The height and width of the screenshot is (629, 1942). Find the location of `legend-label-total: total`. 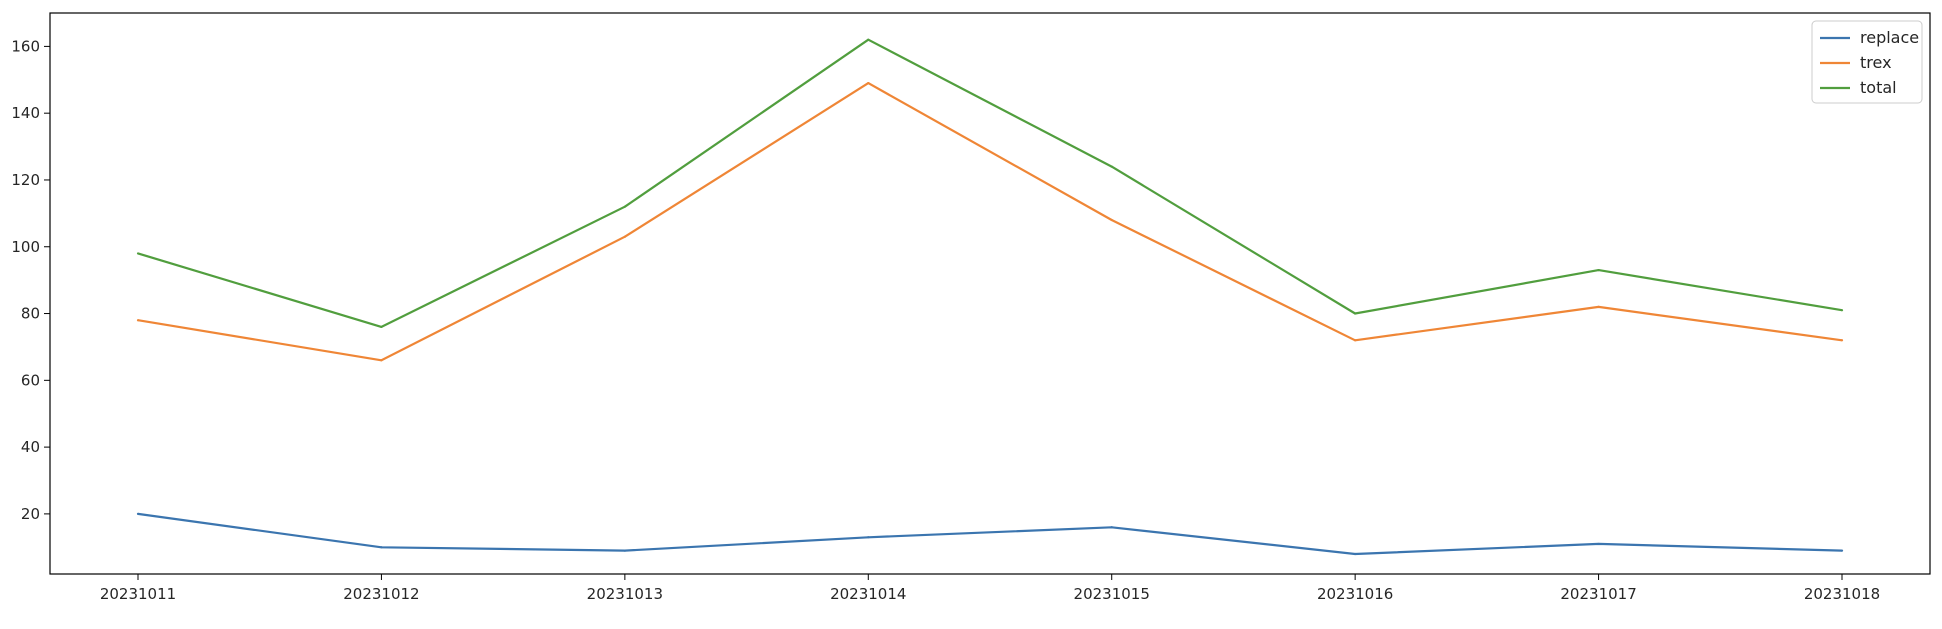

legend-label-total: total is located at coordinates (1878, 87).